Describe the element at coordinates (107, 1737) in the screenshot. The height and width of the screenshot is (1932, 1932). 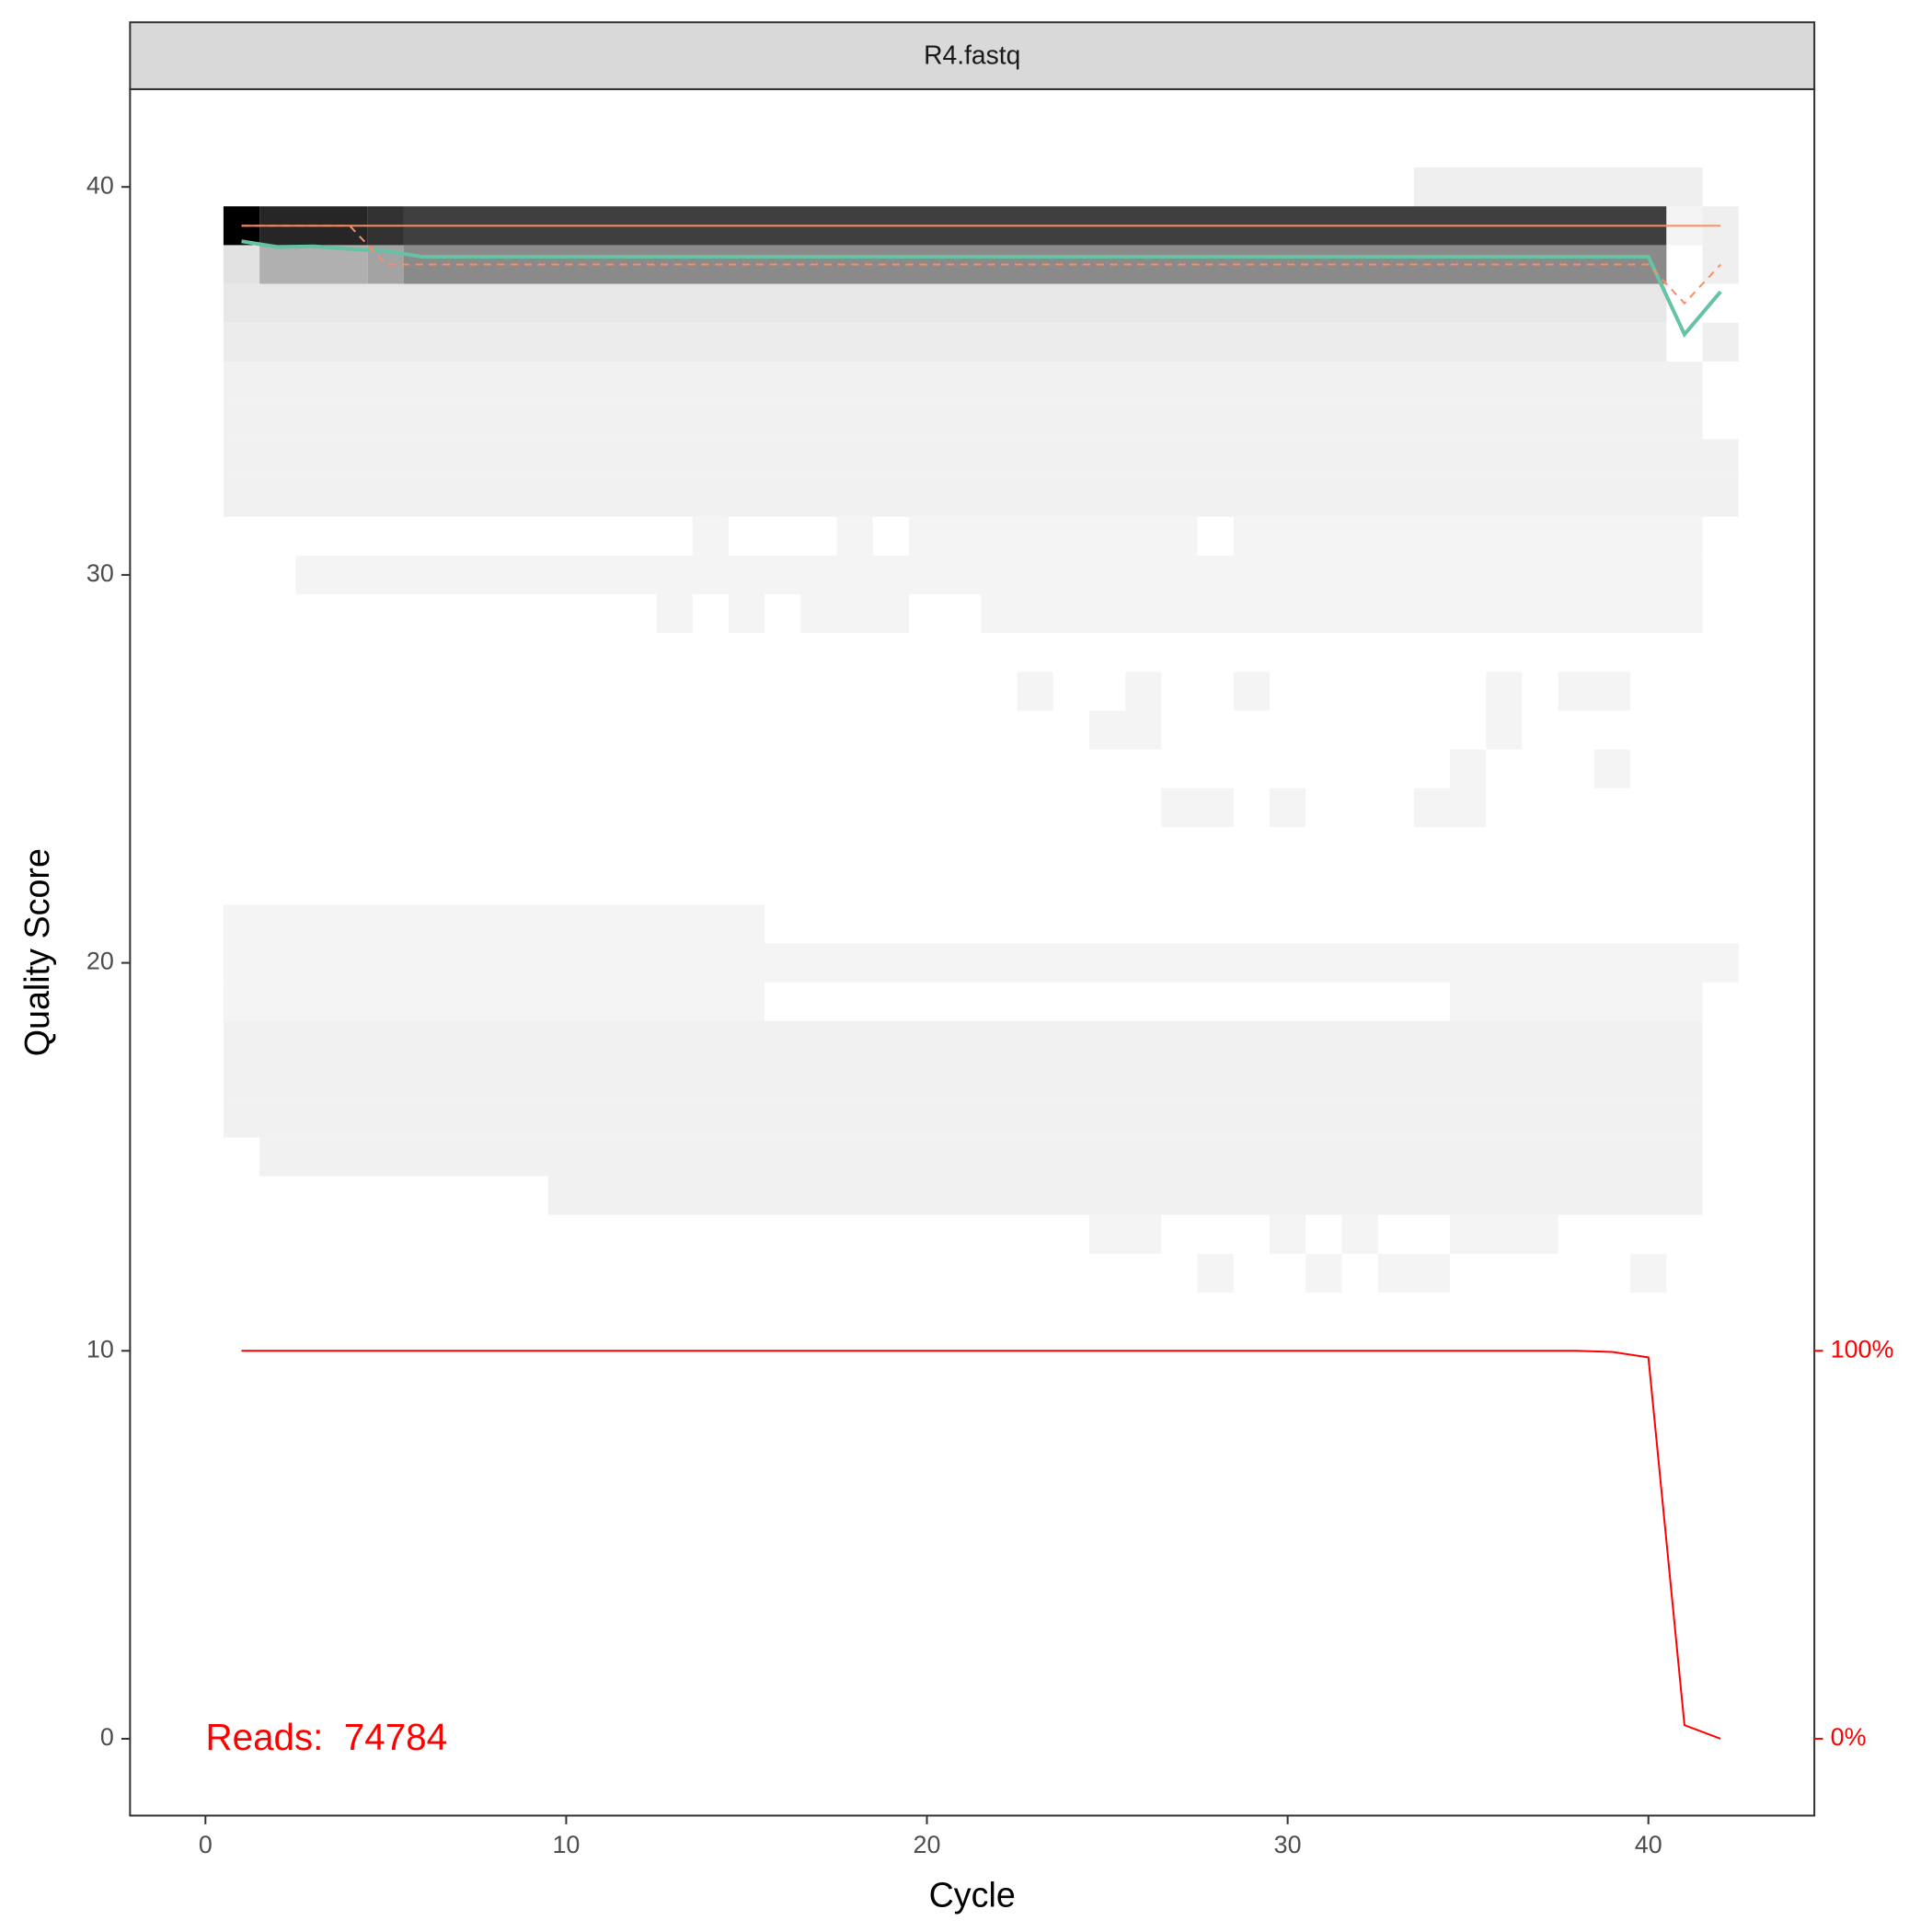
I see `y-tick-label: 0` at that location.